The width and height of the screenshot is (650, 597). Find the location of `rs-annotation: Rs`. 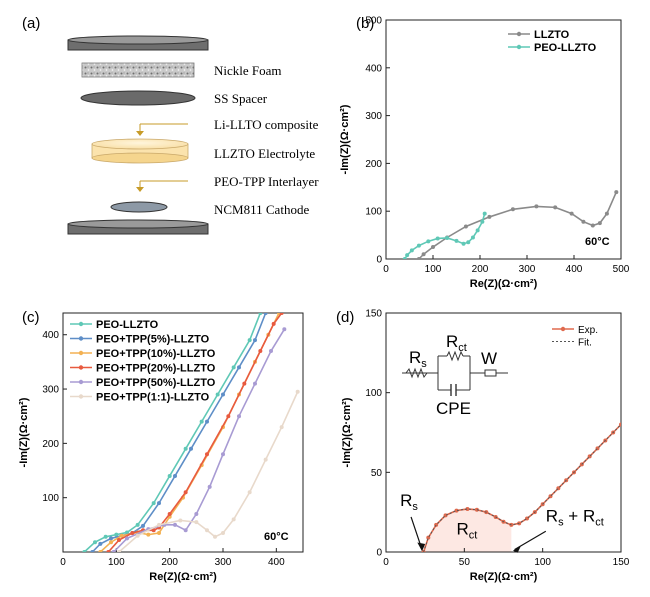

rs-annotation: Rs is located at coordinates (409, 502).